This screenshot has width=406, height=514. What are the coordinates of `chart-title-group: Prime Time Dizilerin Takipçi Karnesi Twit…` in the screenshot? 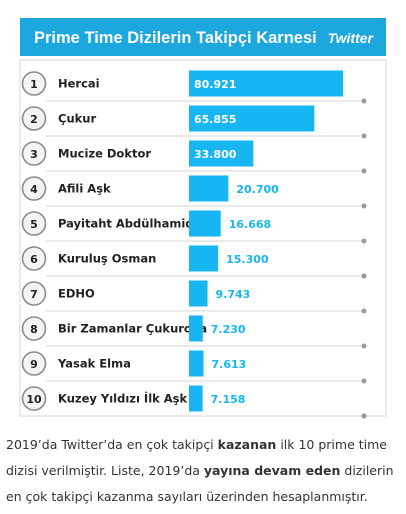 It's located at (203, 37).